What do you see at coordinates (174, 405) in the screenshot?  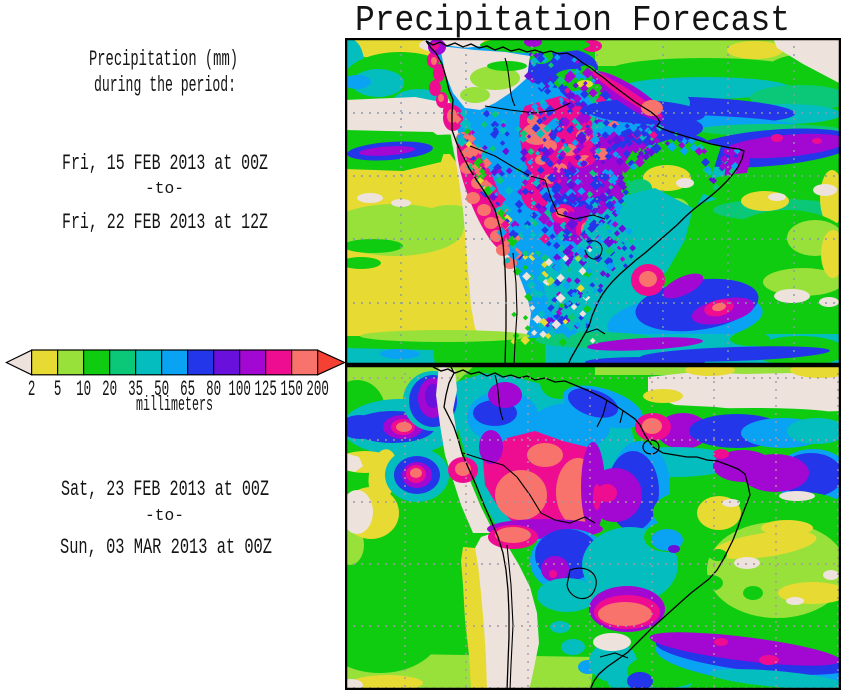 I see `svg-text: millimeters` at bounding box center [174, 405].